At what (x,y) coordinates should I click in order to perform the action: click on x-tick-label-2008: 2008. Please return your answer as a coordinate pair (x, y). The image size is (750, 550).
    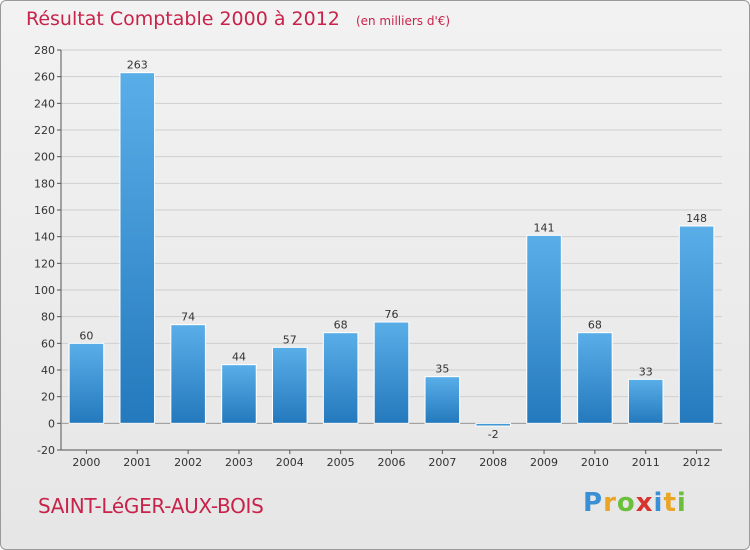
    Looking at the image, I should click on (493, 462).